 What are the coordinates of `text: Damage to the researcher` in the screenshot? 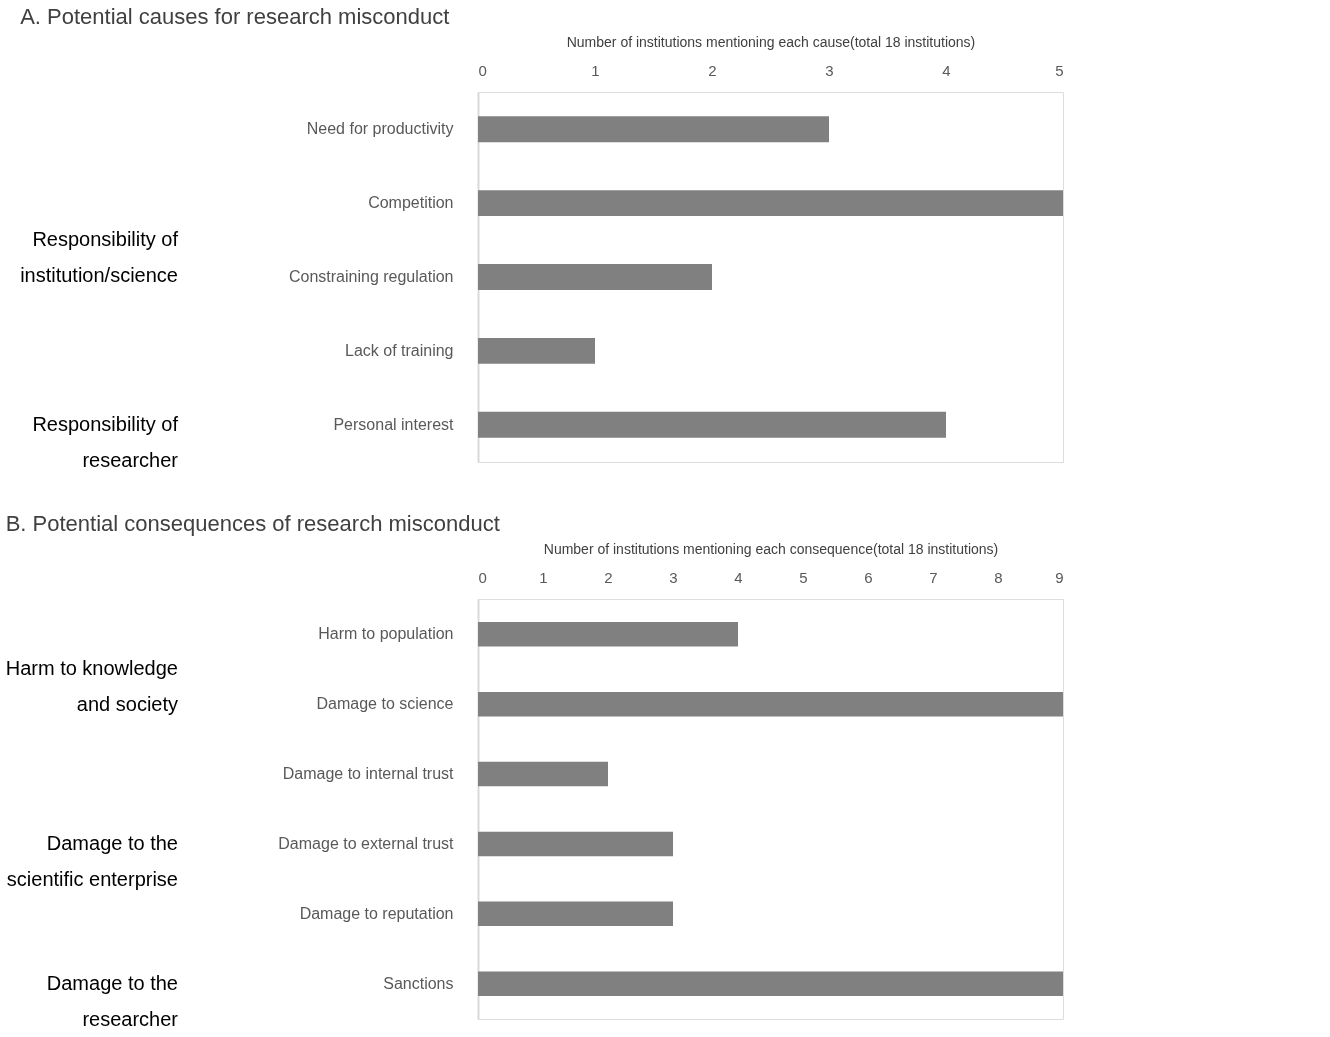 It's located at (112, 1001).